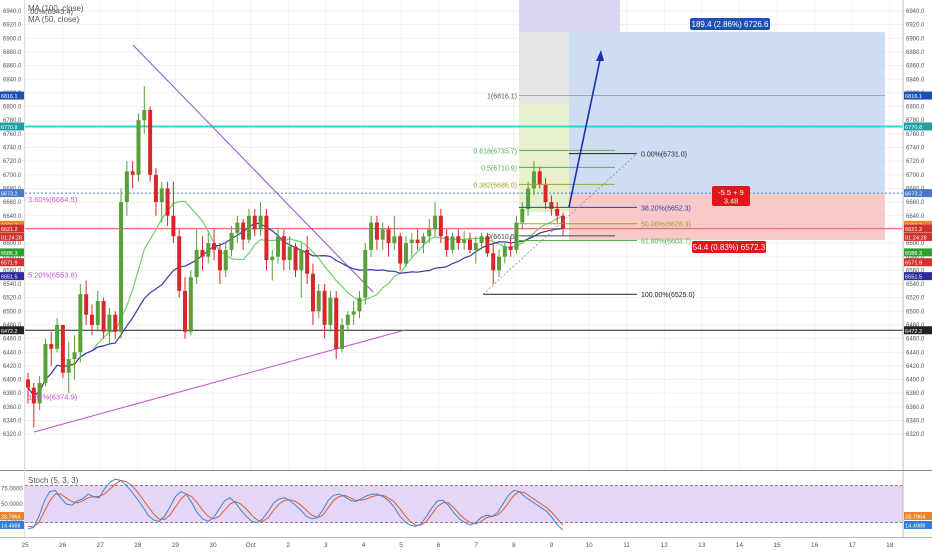 This screenshot has height=555, width=932. I want to click on price-tick-right: 6520.0, so click(915, 299).